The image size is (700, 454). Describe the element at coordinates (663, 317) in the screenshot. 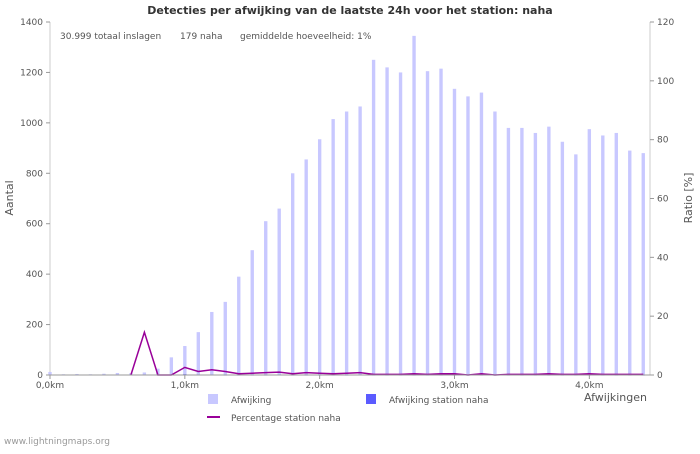

I see `right-tick-label: 20` at that location.